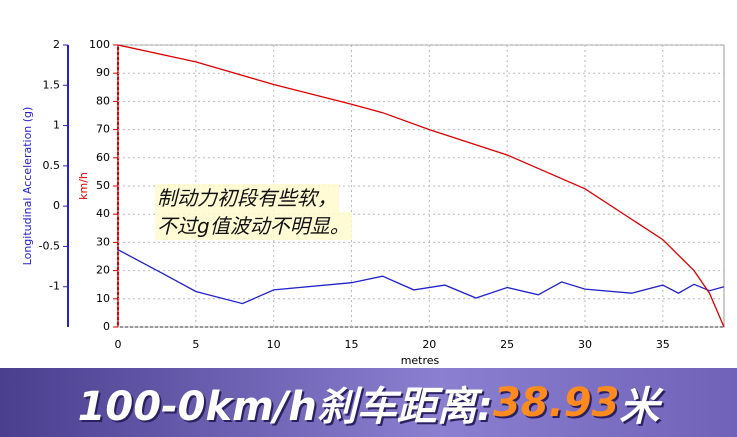 Image resolution: width=737 pixels, height=437 pixels. I want to click on x-tick-label: 5, so click(195, 344).